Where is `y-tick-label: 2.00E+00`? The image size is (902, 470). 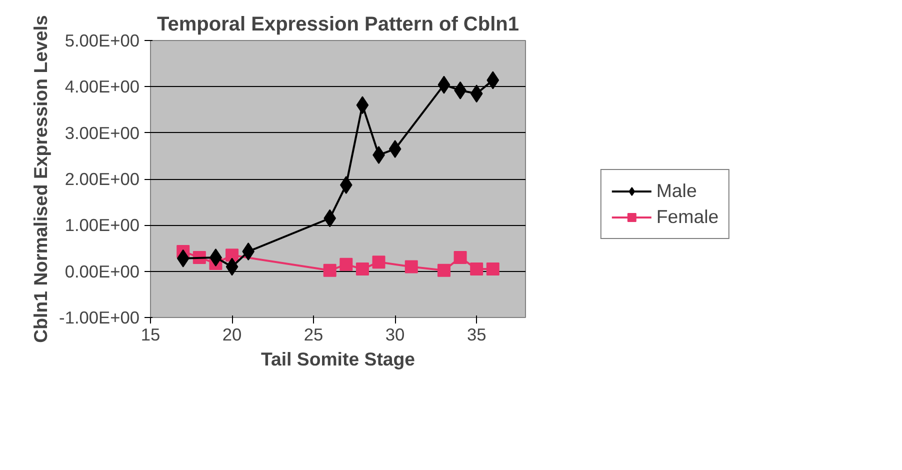 y-tick-label: 2.00E+00 is located at coordinates (102, 179).